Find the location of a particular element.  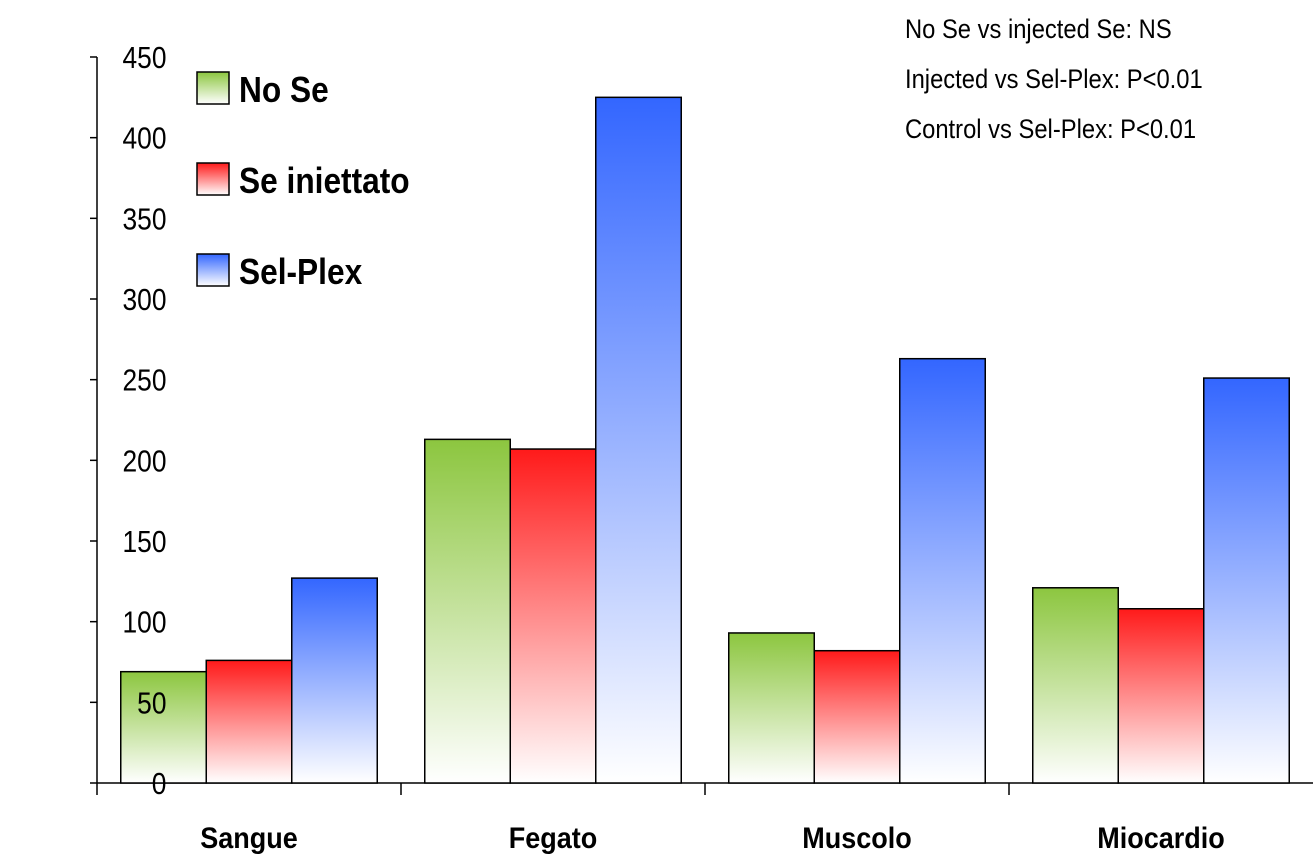

bar-sel-plex-fegato is located at coordinates (638, 440).